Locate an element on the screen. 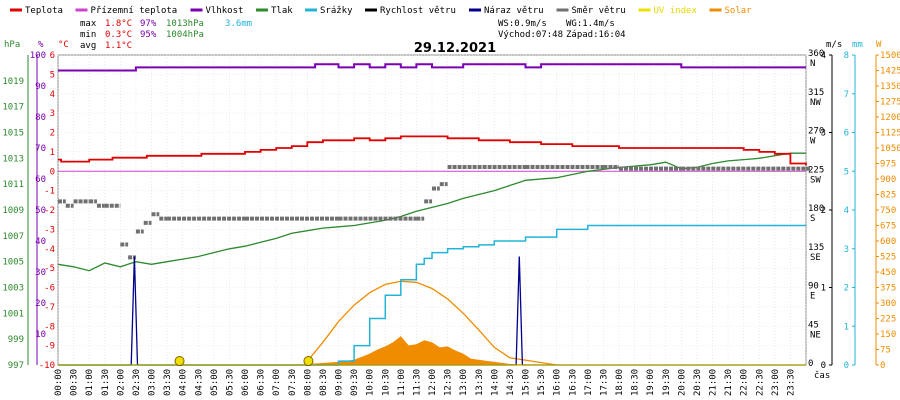 This screenshot has height=400, width=900. stat-min-label: min is located at coordinates (88, 35).